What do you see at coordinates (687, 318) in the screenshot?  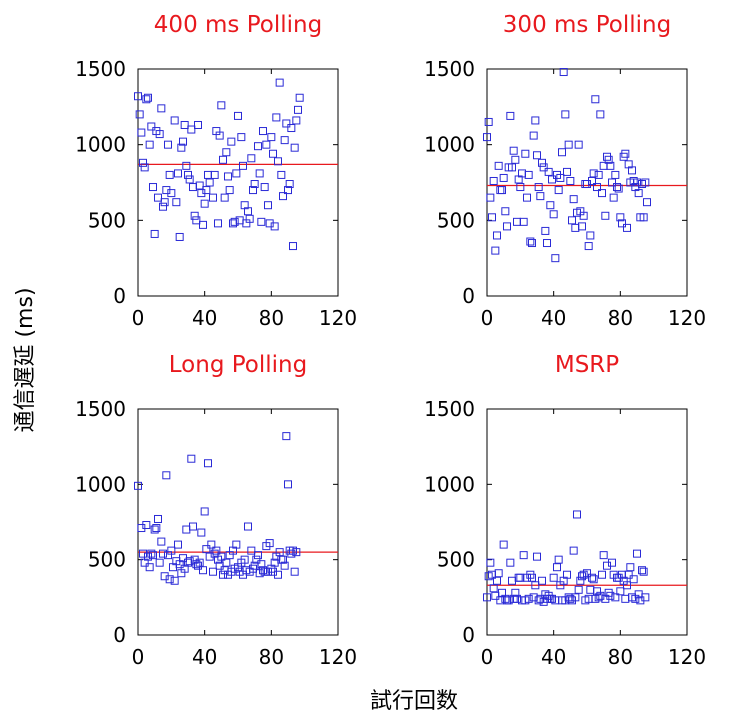 I see `x-tick-label: 120` at bounding box center [687, 318].